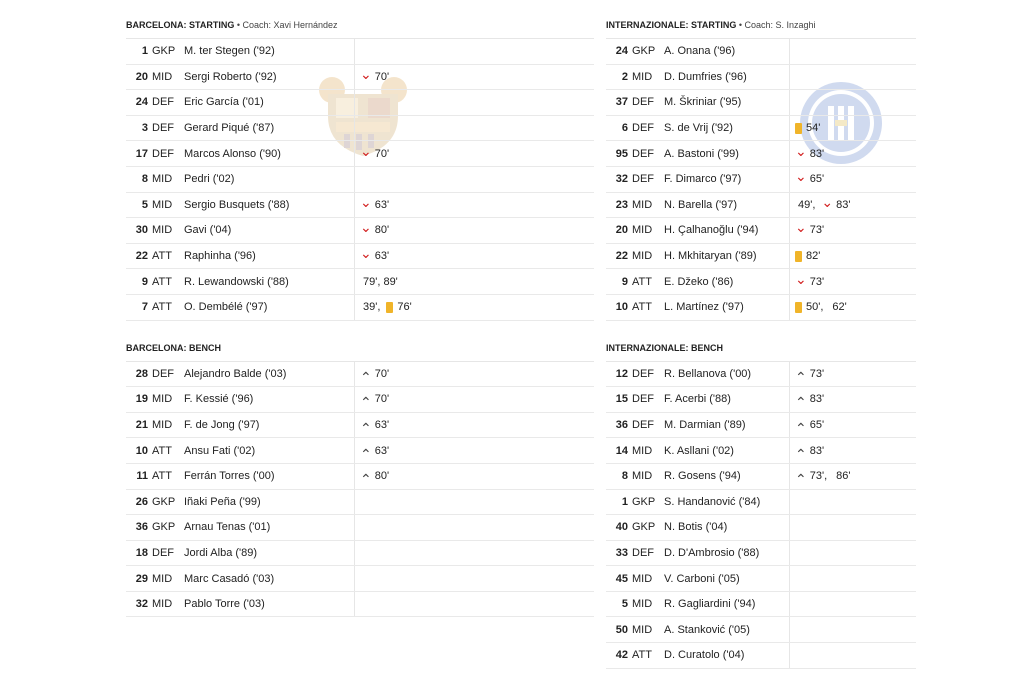 The image size is (1024, 683). I want to click on player-row: 32 MID Pablo Torre ('03), so click(360, 604).